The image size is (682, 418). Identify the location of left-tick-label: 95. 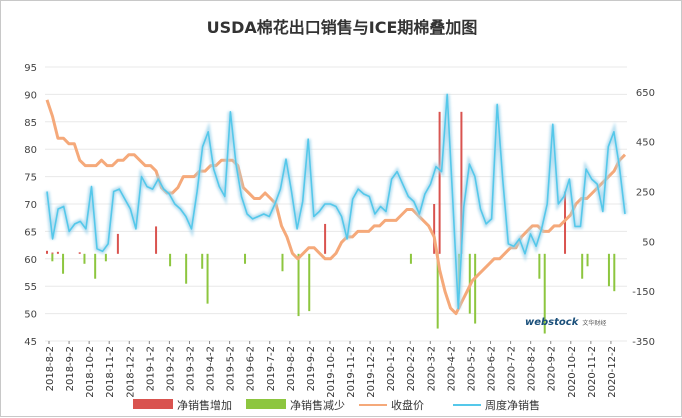
(30, 68).